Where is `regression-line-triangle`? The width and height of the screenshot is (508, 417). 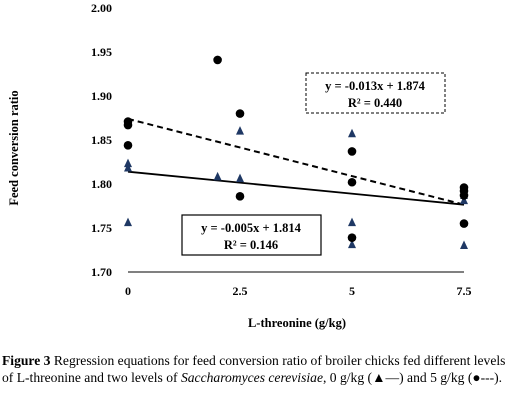 regression-line-triangle is located at coordinates (296, 188).